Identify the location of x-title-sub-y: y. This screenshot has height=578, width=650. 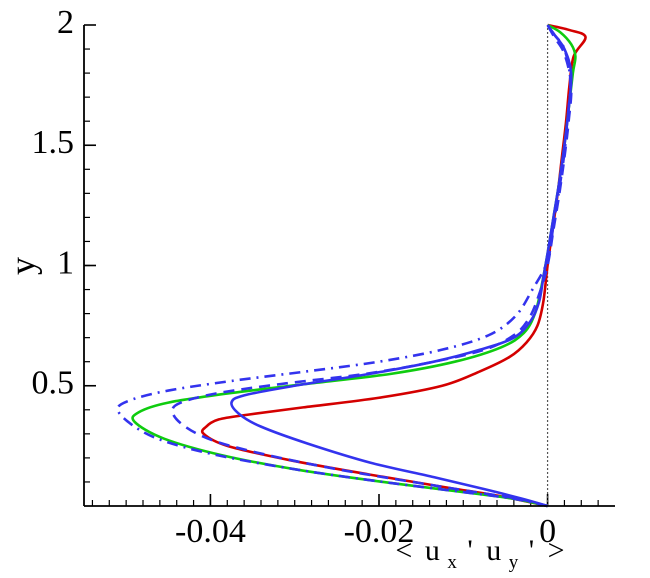
(514, 562).